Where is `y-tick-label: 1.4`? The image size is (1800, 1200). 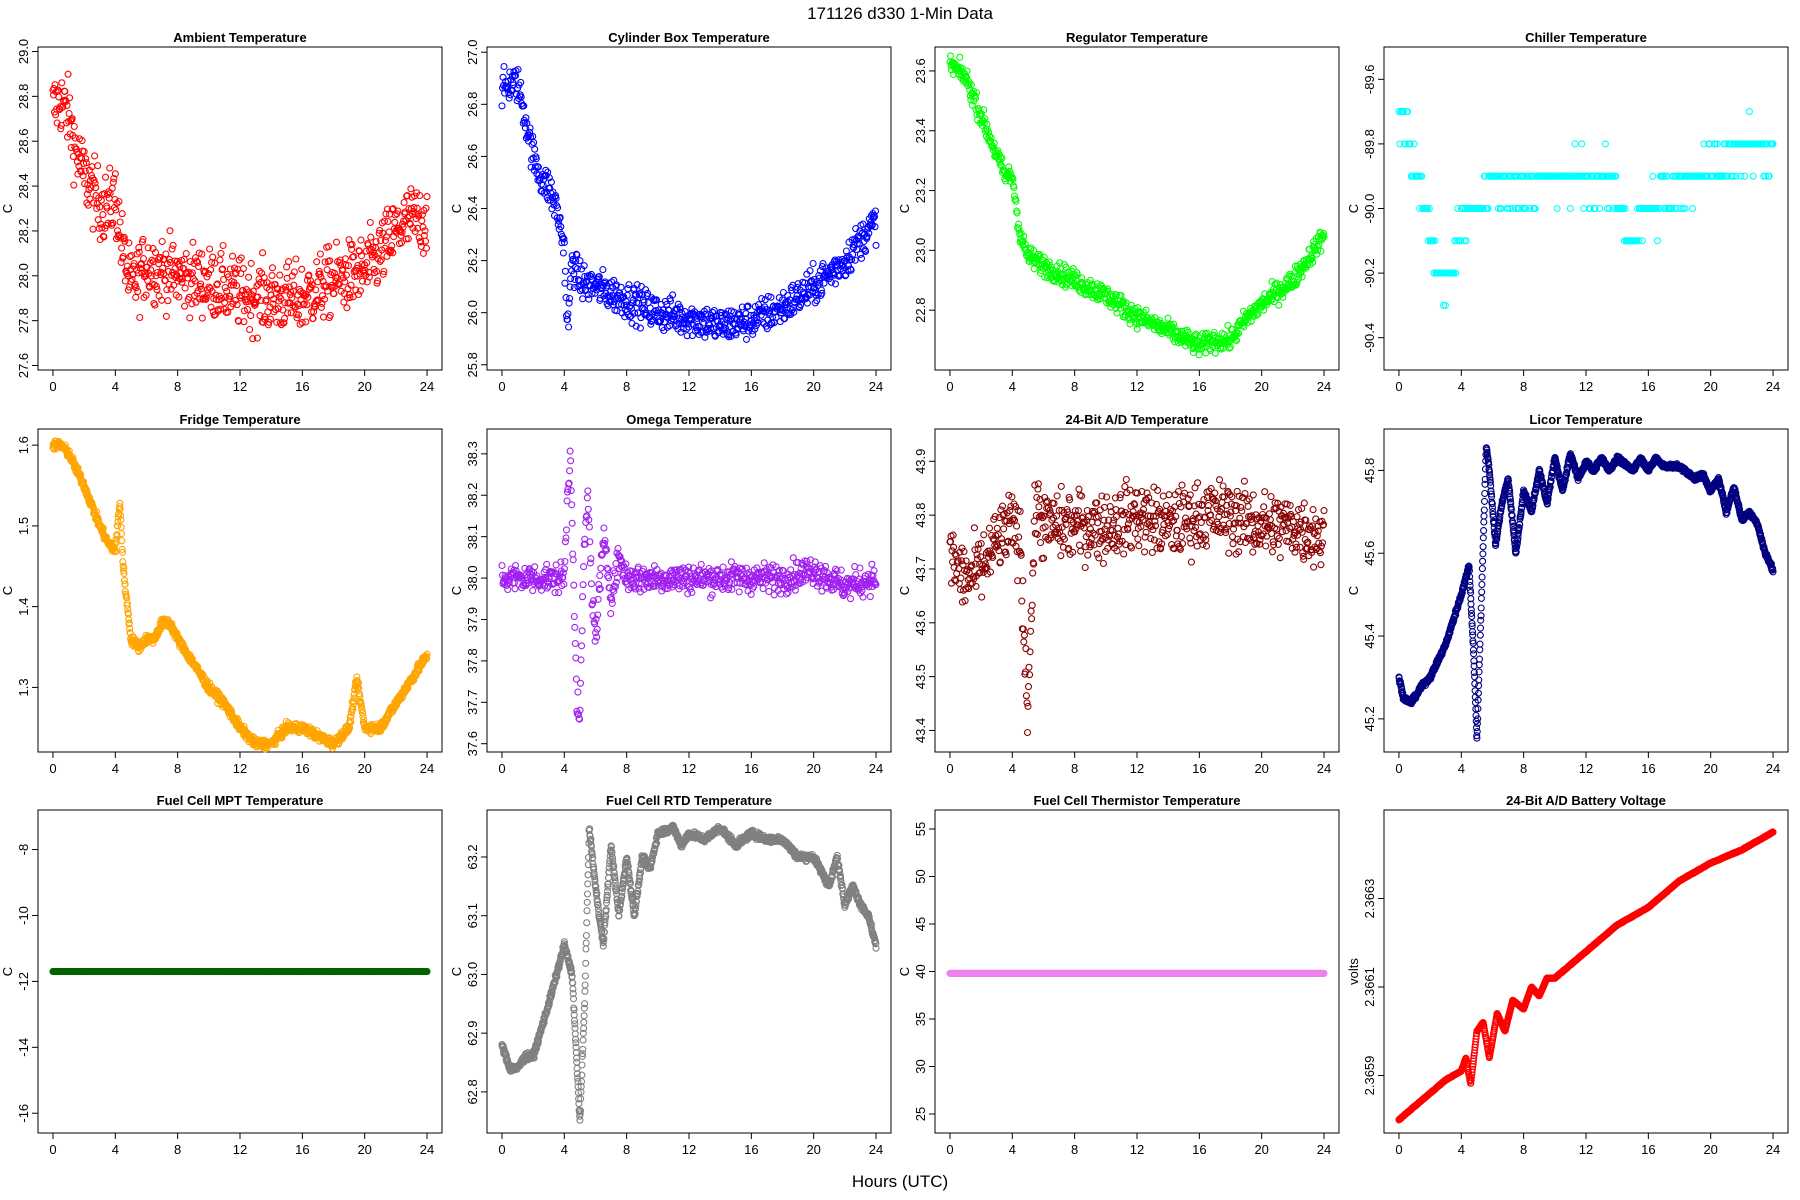
y-tick-label: 1.4 is located at coordinates (23, 607).